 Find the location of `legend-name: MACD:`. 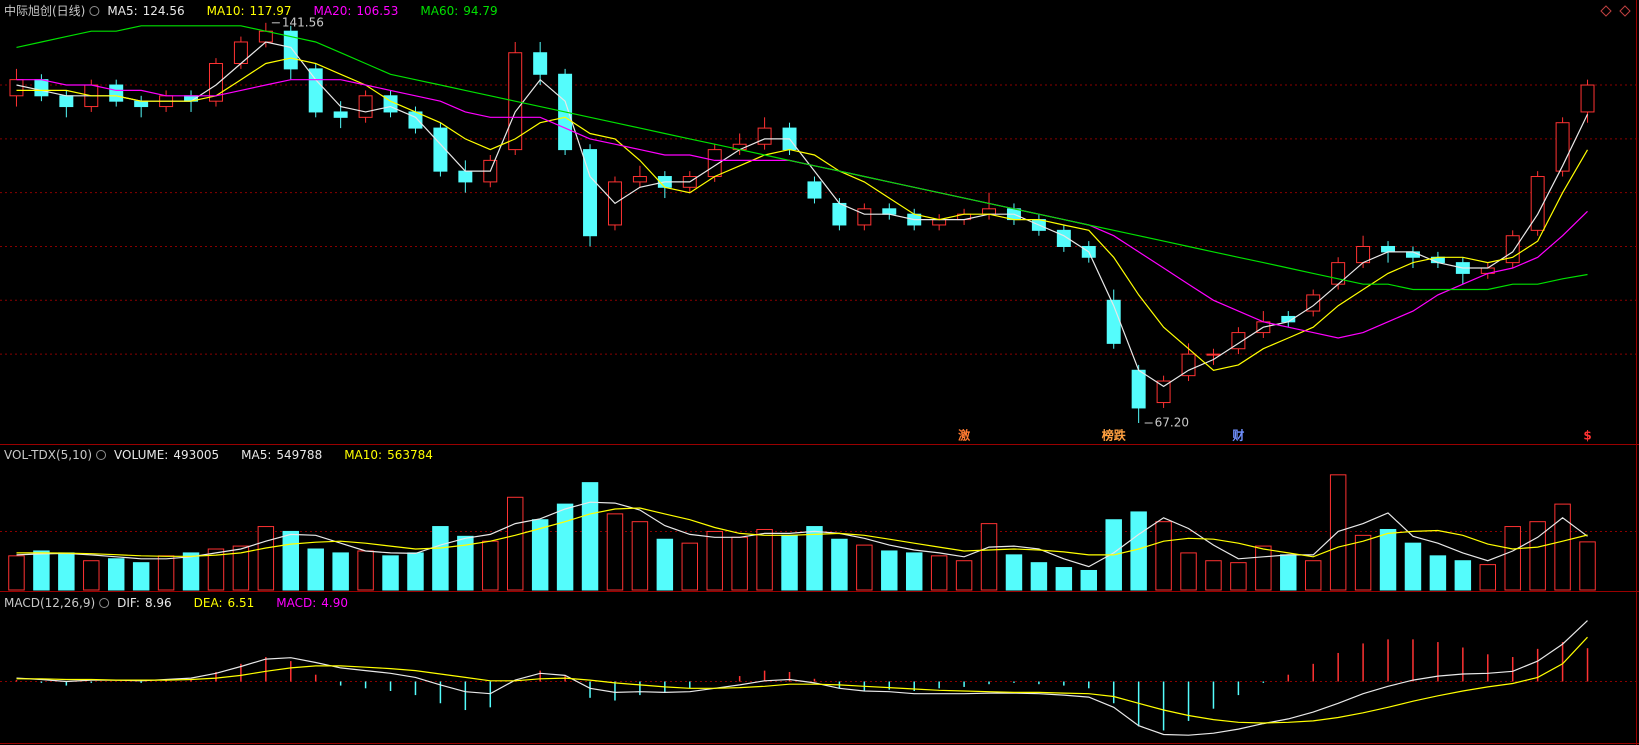

legend-name: MACD: is located at coordinates (296, 603).